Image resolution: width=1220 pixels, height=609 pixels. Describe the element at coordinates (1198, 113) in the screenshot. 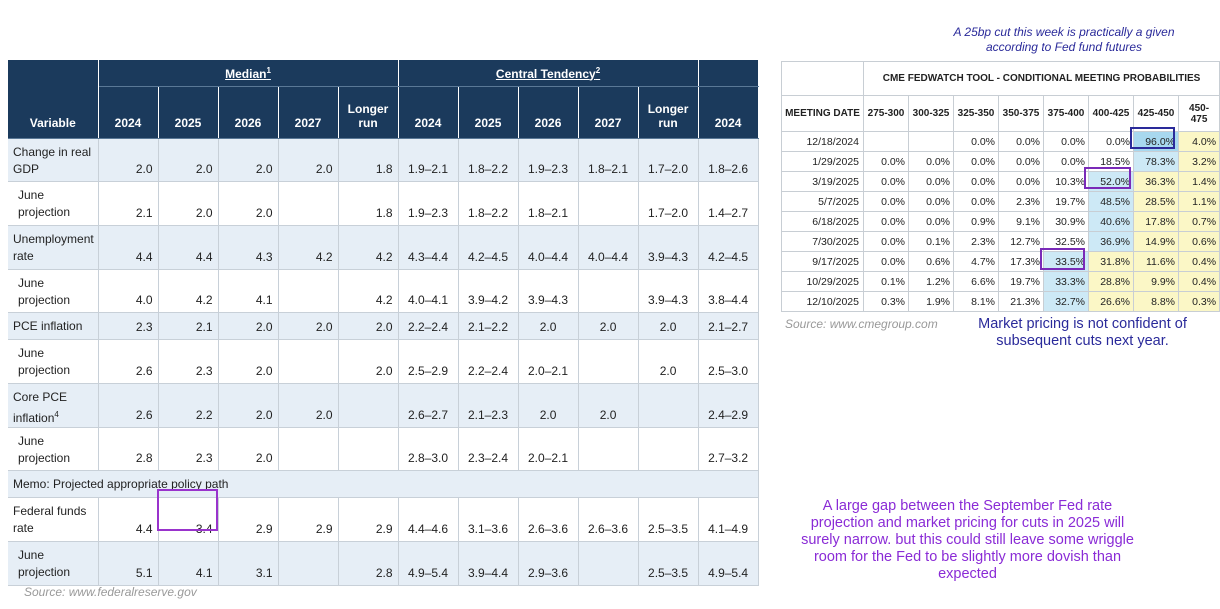

I see `cme-col-header: 450-475` at that location.